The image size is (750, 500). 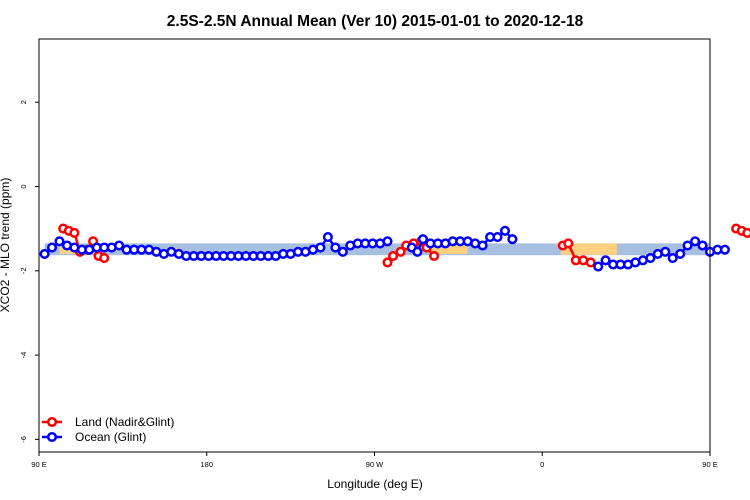 I want to click on legend-marker-land, so click(x=52, y=422).